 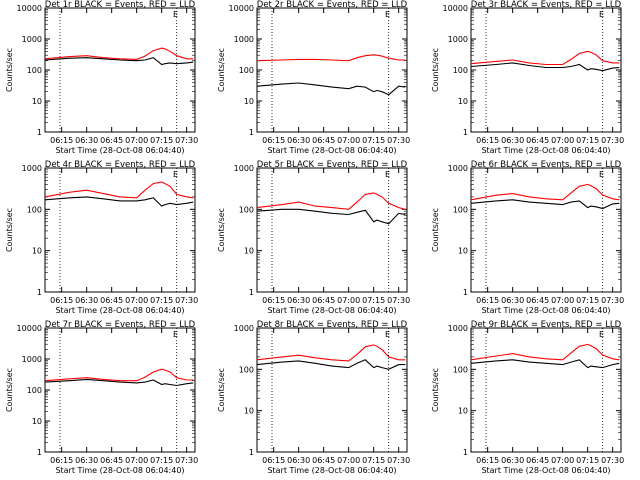 I want to click on panel-title: Det 1r BLACK = Events, RED = LLD, so click(x=120, y=5).